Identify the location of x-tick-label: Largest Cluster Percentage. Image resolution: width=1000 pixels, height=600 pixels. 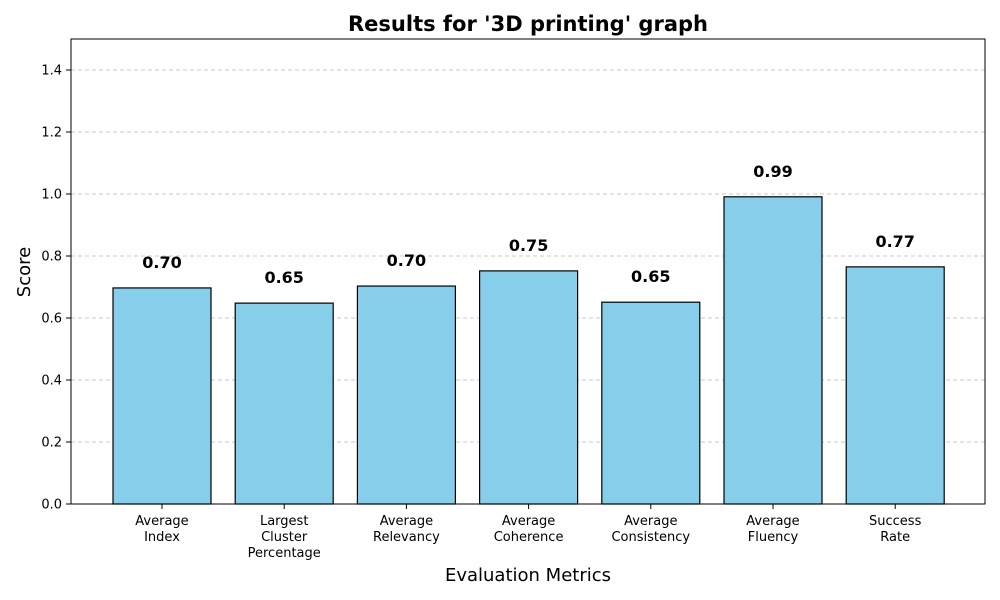
(284, 537).